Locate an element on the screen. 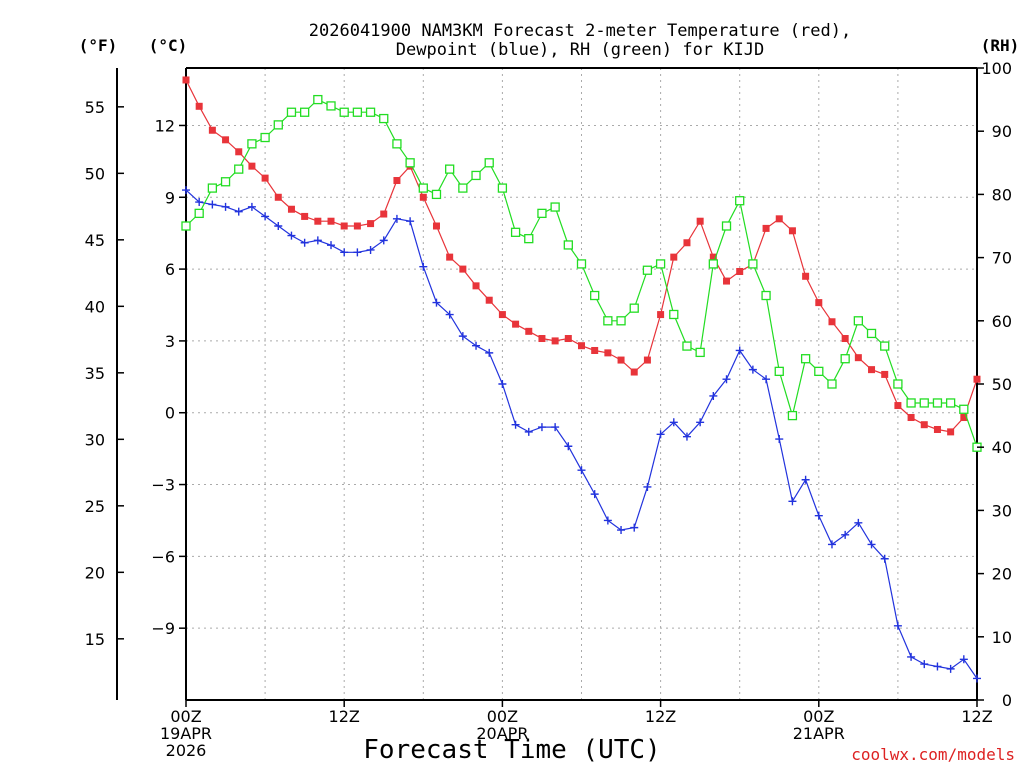 Image resolution: width=1024 pixels, height=768 pixels. celsius-tick-label: −3 is located at coordinates (163, 485).